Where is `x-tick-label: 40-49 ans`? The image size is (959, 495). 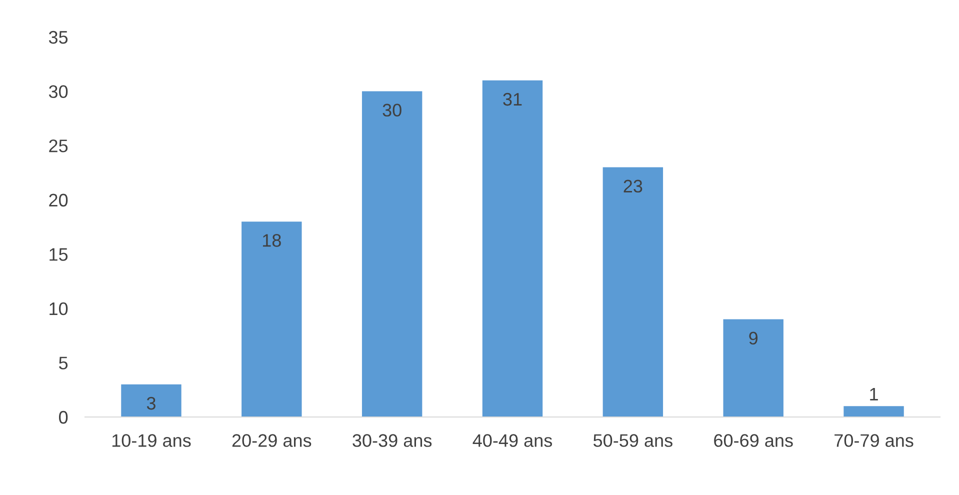 x-tick-label: 40-49 ans is located at coordinates (512, 440).